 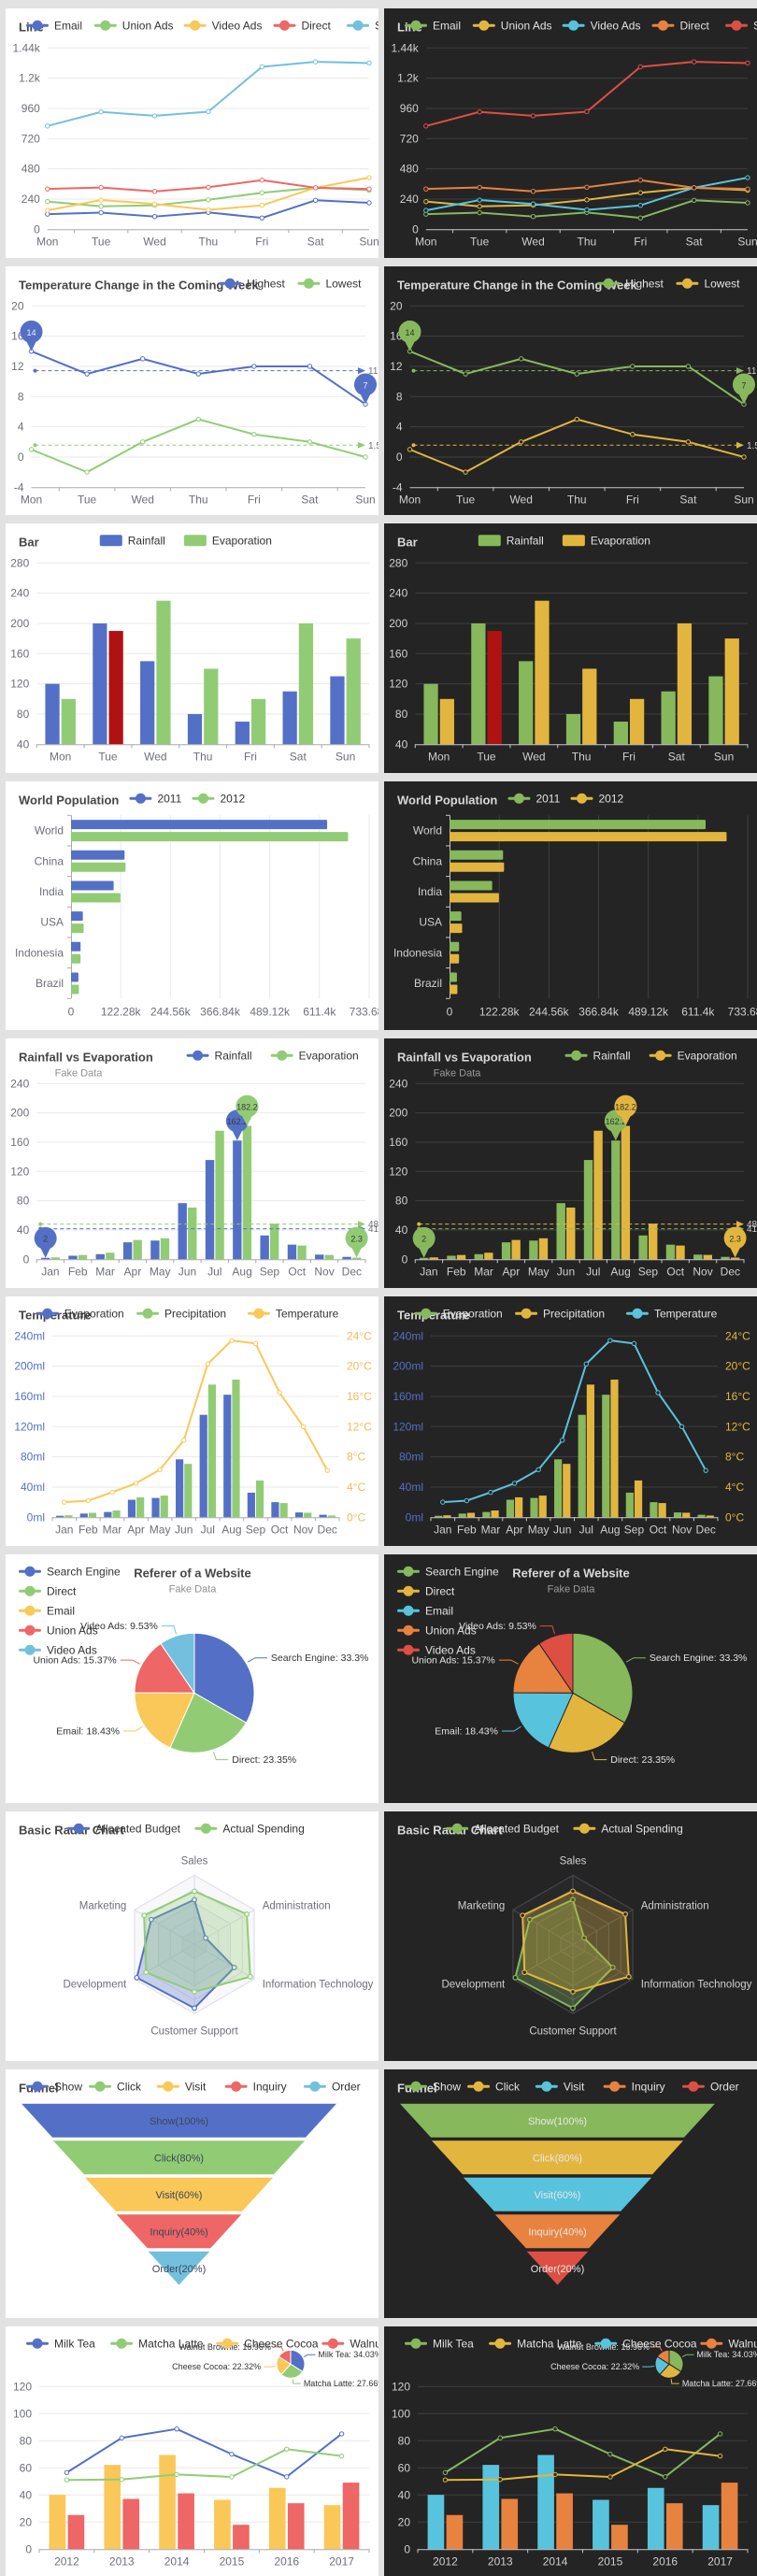 I want to click on legend-item-rainfall: Rainfall, so click(x=219, y=1056).